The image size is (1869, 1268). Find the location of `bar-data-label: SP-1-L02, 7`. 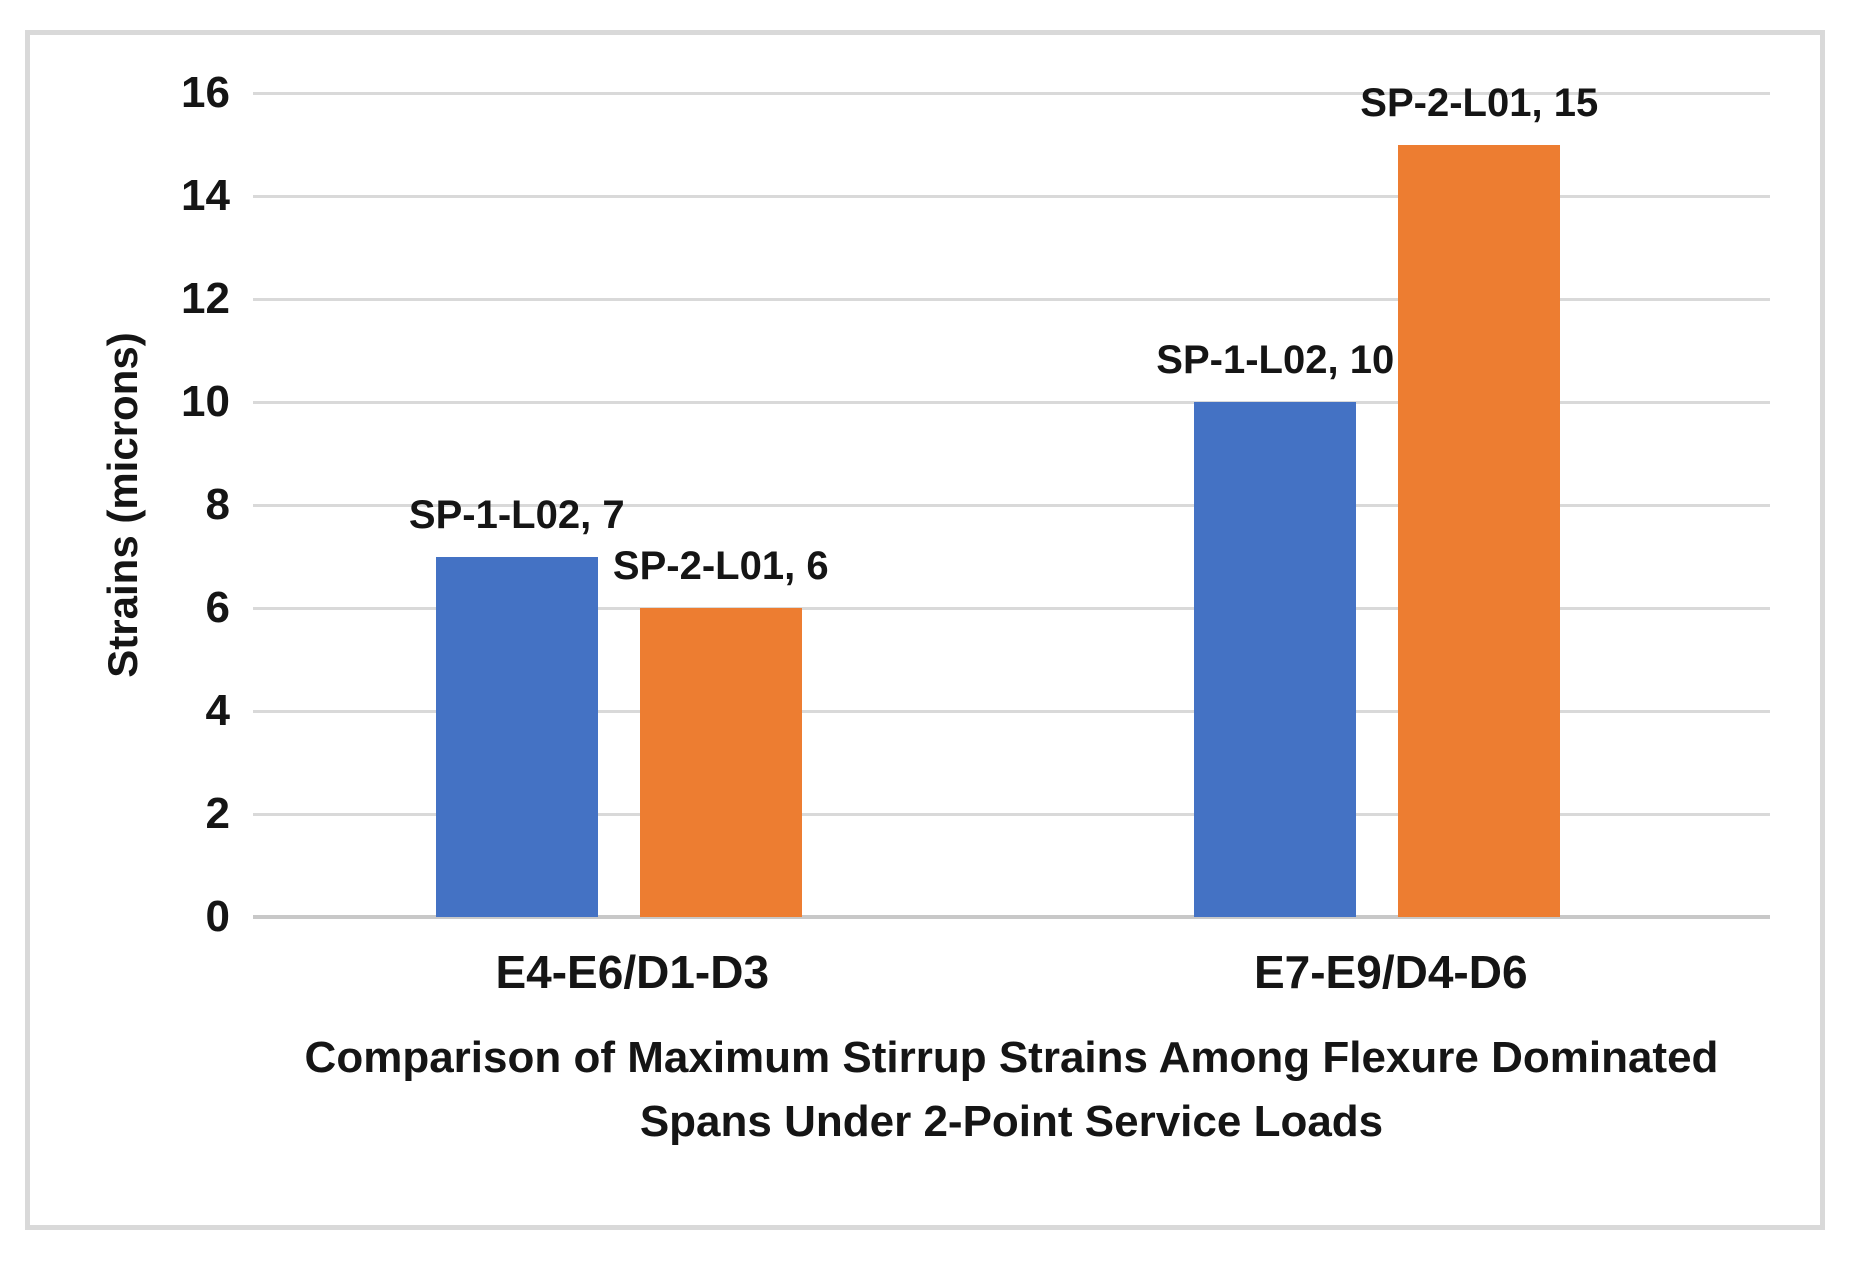

bar-data-label: SP-1-L02, 7 is located at coordinates (516, 514).